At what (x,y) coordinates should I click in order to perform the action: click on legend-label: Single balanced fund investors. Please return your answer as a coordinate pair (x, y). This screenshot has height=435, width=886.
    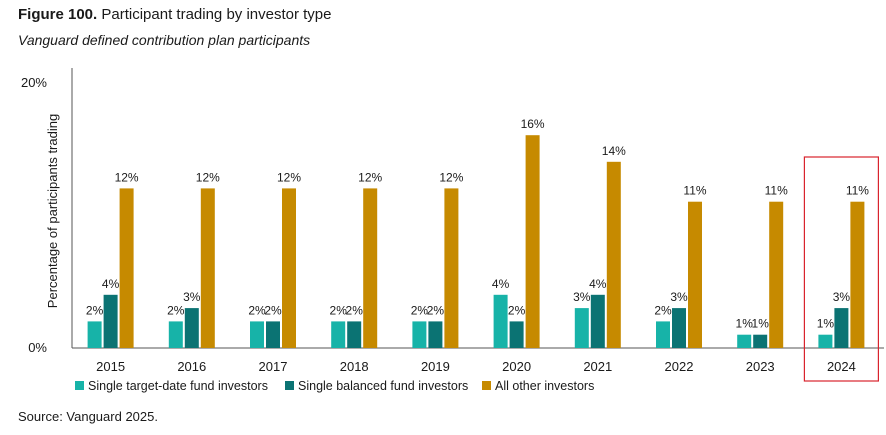
    Looking at the image, I should click on (383, 386).